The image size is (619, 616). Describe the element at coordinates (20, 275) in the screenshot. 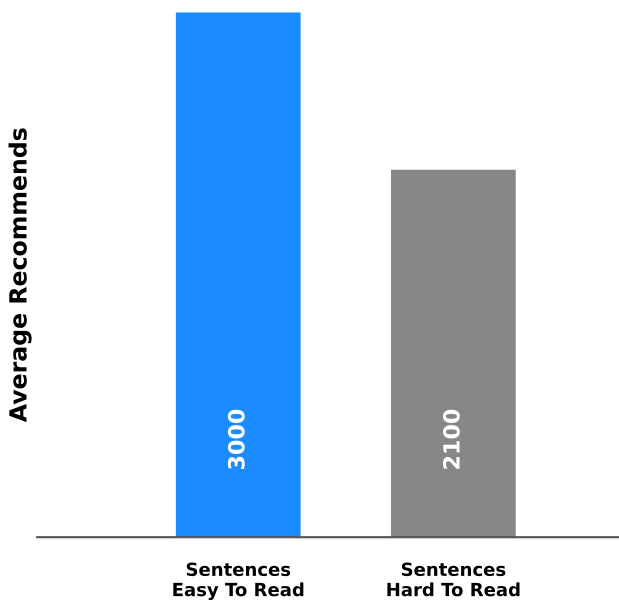

I see `y-axis-title: Average Recommends` at that location.